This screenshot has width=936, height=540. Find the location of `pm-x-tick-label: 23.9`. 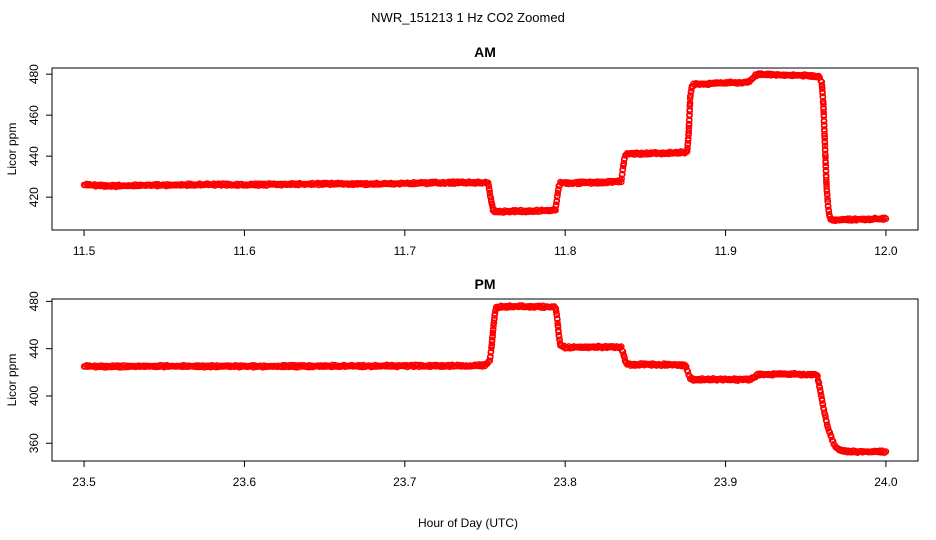

pm-x-tick-label: 23.9 is located at coordinates (726, 482).